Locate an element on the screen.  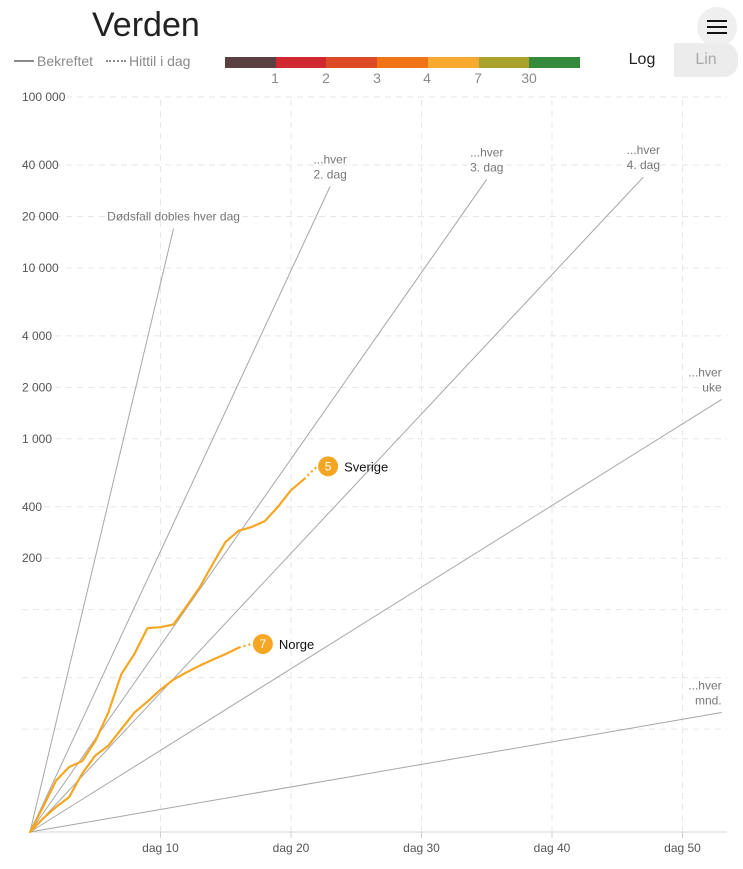
reference-line-label: ...hver uke is located at coordinates (705, 379).